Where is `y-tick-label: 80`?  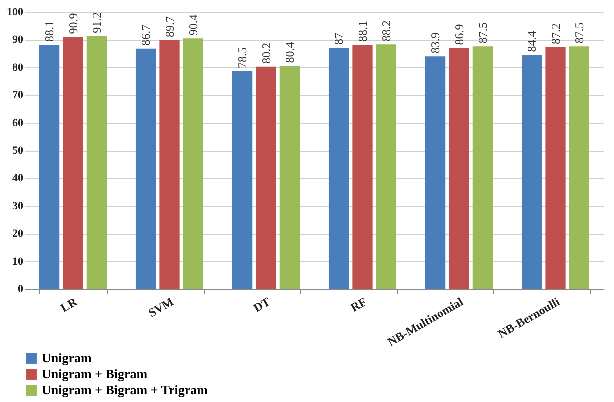
y-tick-label: 80 is located at coordinates (18, 68).